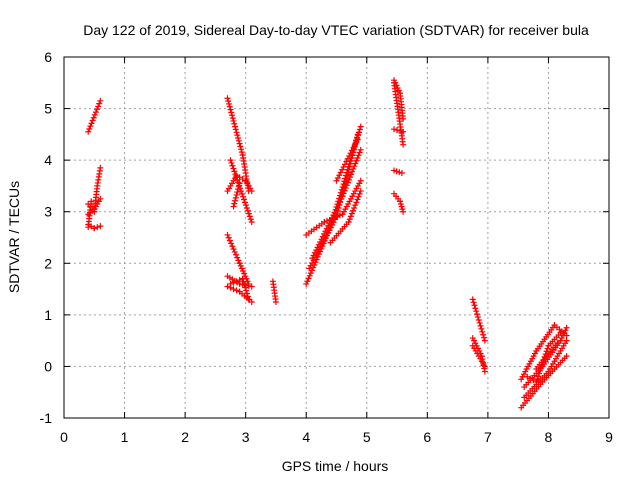  What do you see at coordinates (427, 437) in the screenshot?
I see `x-tick-label: 6` at bounding box center [427, 437].